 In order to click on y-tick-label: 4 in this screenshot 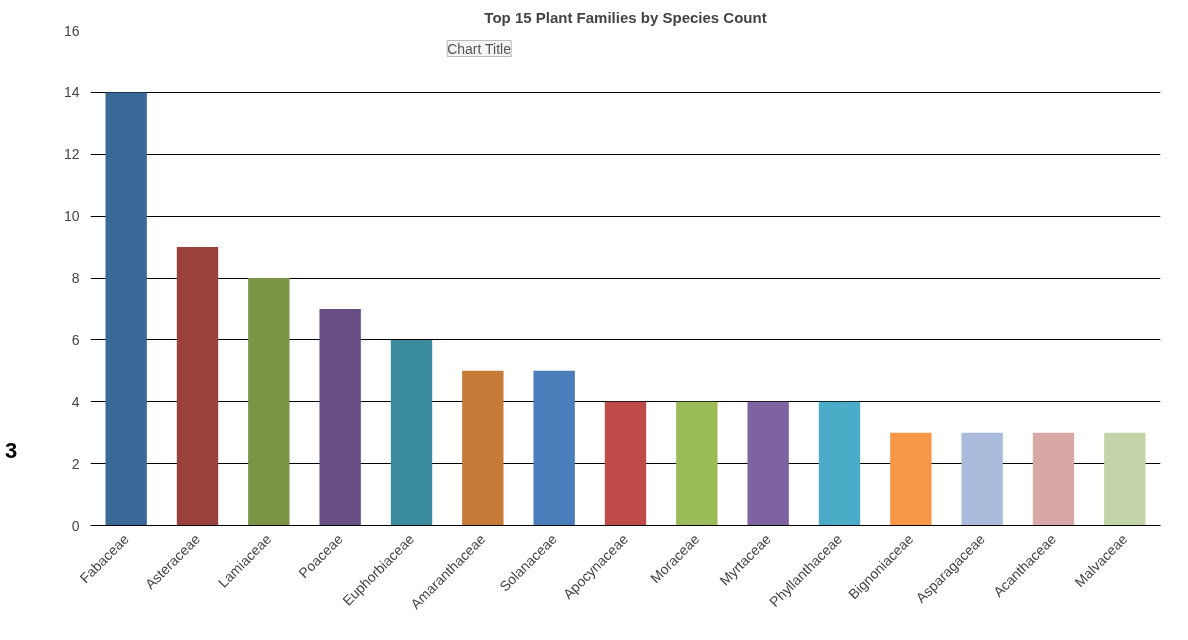, I will do `click(75, 401)`.